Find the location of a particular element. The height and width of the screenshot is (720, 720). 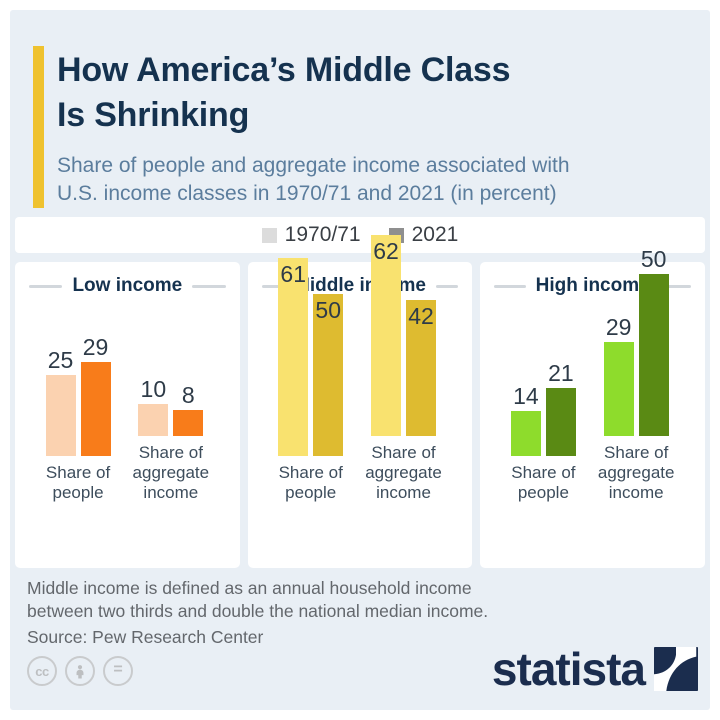

bar-wrap: 62 is located at coordinates (386, 335).